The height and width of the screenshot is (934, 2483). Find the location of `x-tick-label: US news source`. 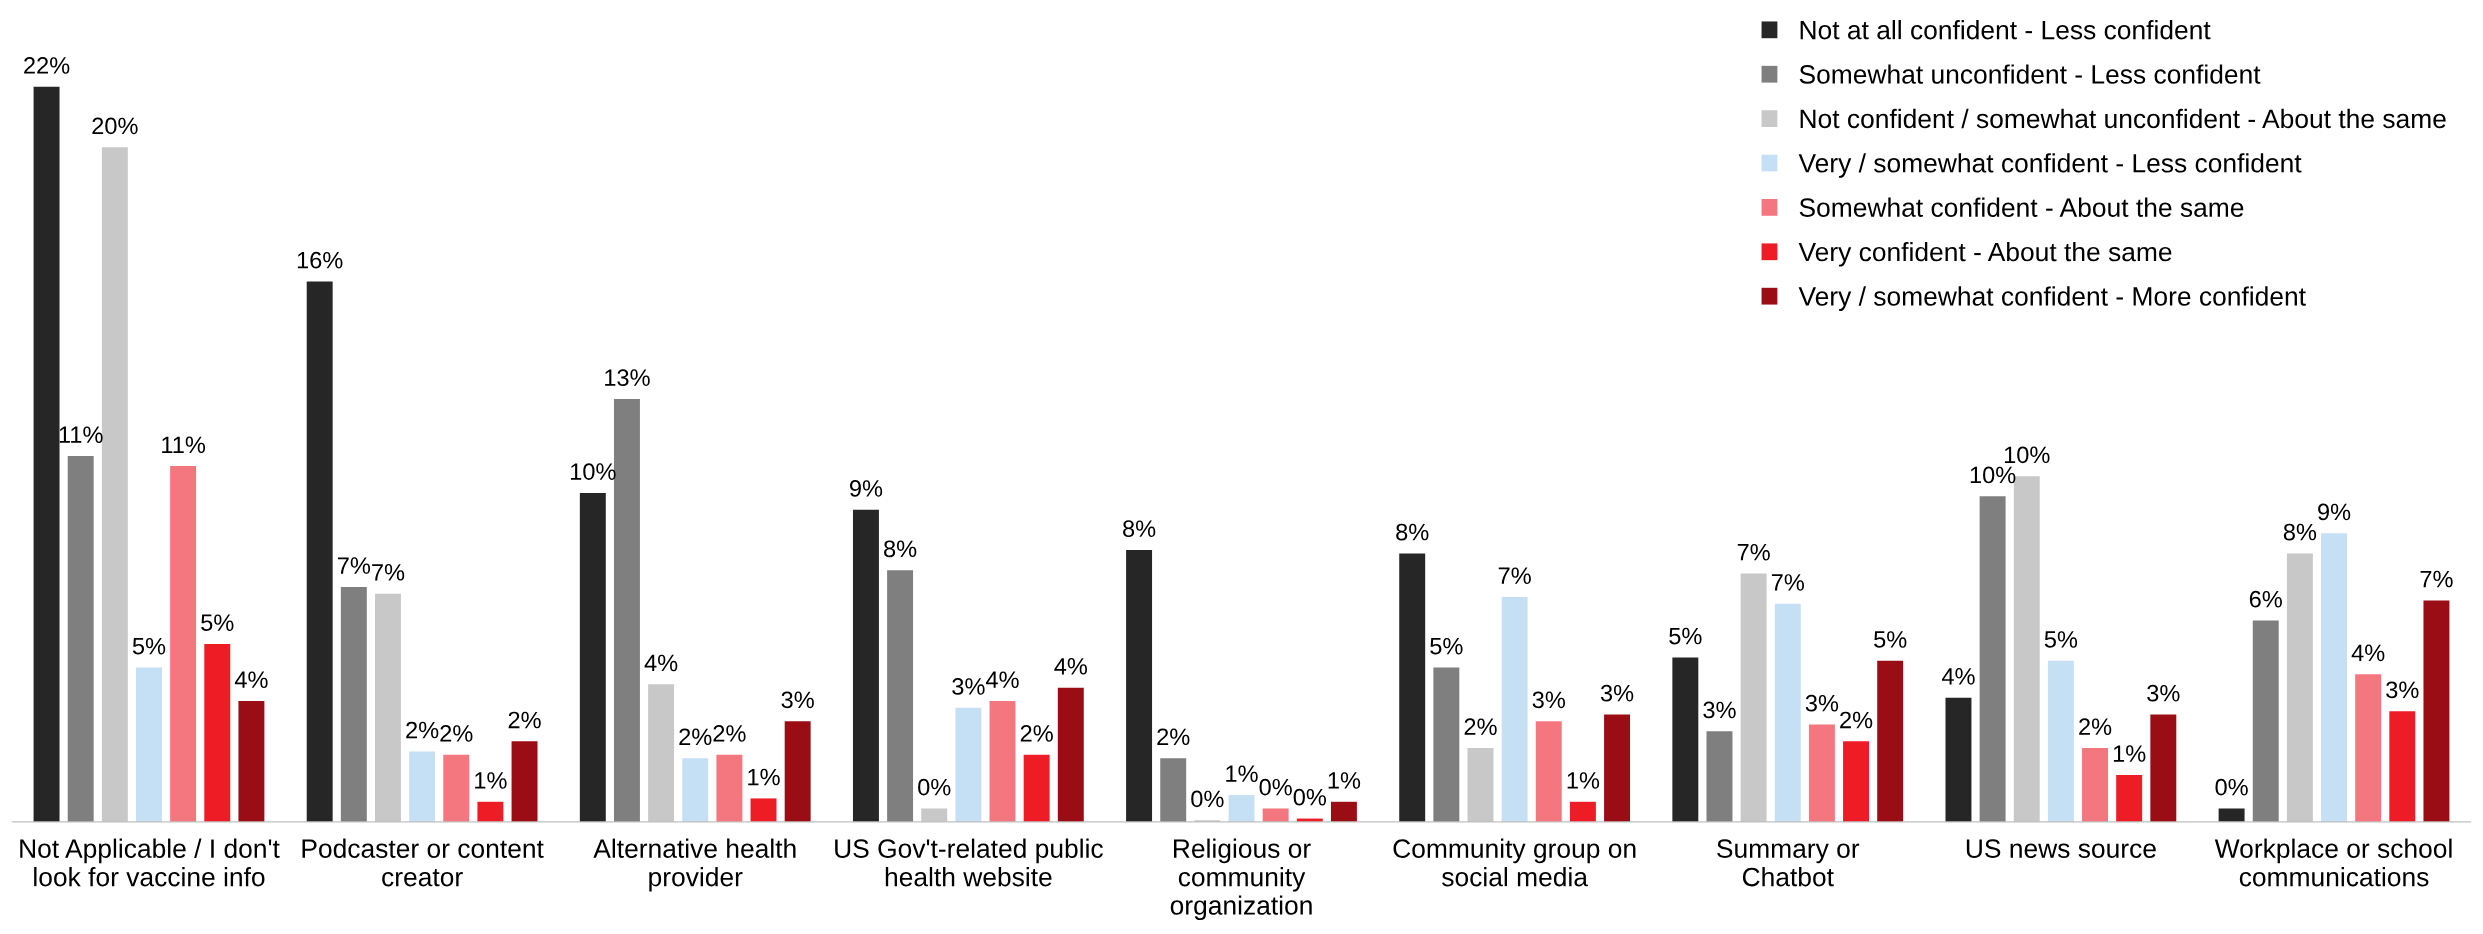

x-tick-label: US news source is located at coordinates (2061, 848).